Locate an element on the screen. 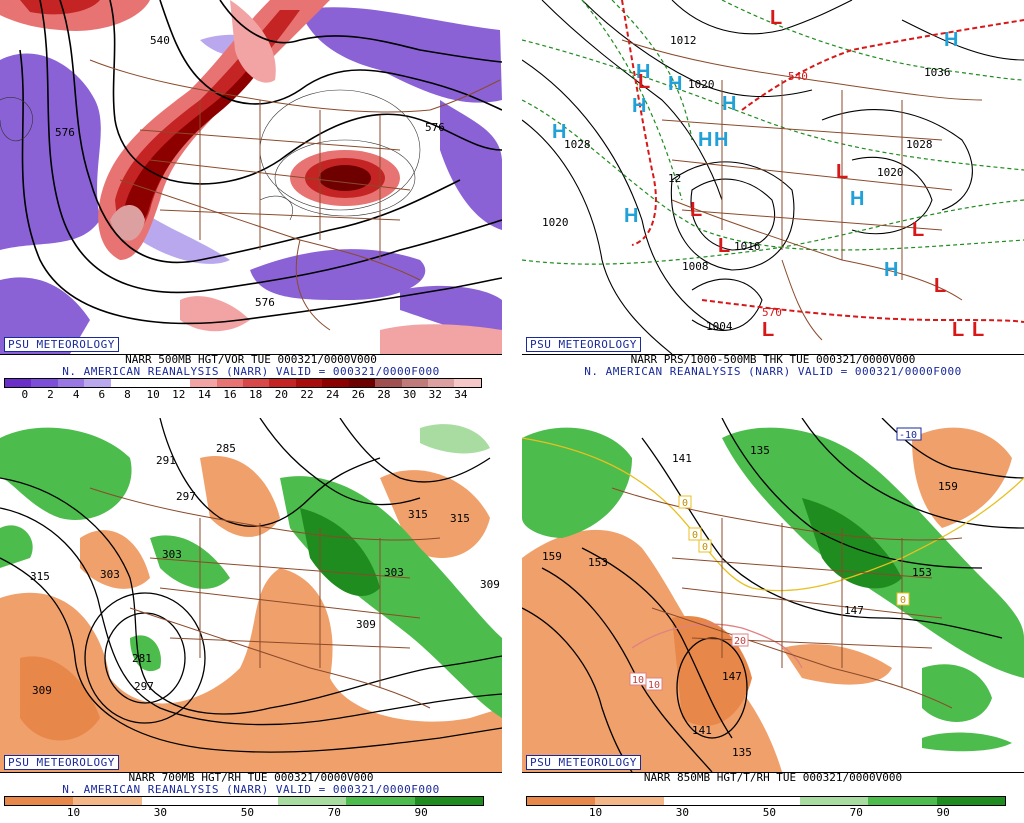 This screenshot has height=823, width=1024. svg-text: 12 is located at coordinates (674, 178).